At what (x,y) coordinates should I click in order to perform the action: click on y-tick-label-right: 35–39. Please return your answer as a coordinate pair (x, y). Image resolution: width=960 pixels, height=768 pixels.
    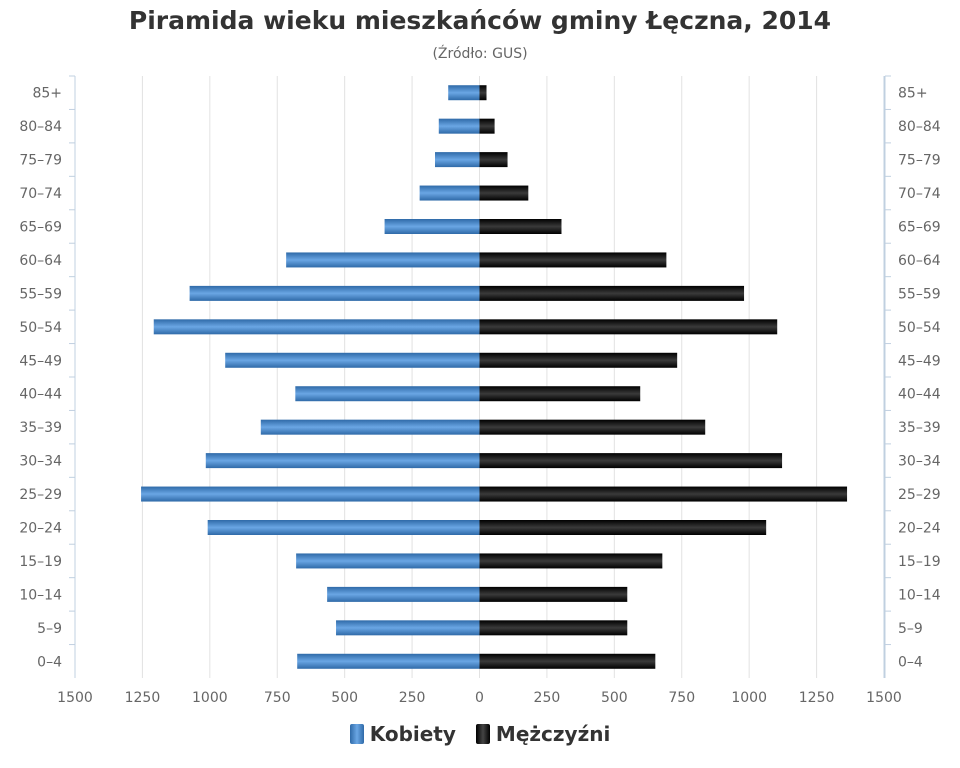
    Looking at the image, I should click on (919, 428).